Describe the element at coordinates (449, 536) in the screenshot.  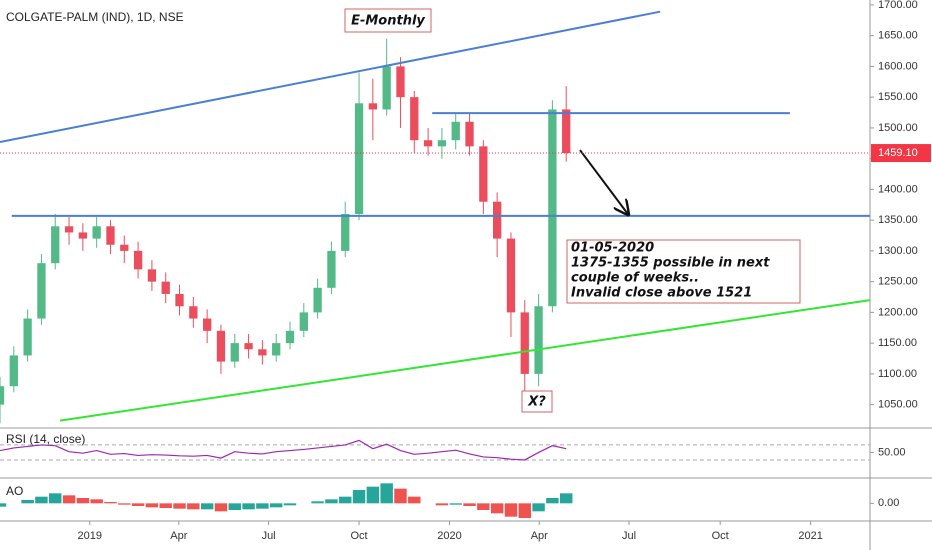
I see `x-tick-label: 2020` at that location.